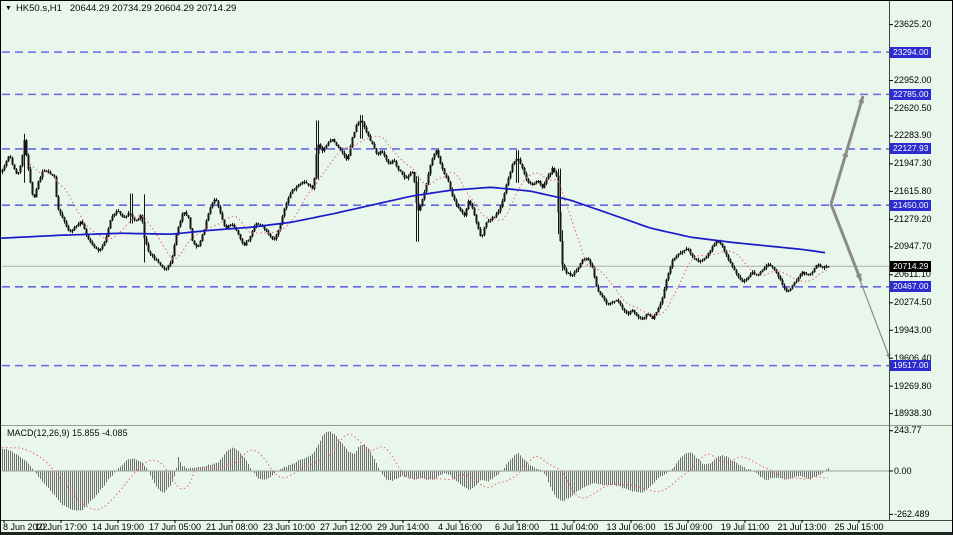 The width and height of the screenshot is (953, 535). I want to click on price-axis-label: 18938.30, so click(913, 413).